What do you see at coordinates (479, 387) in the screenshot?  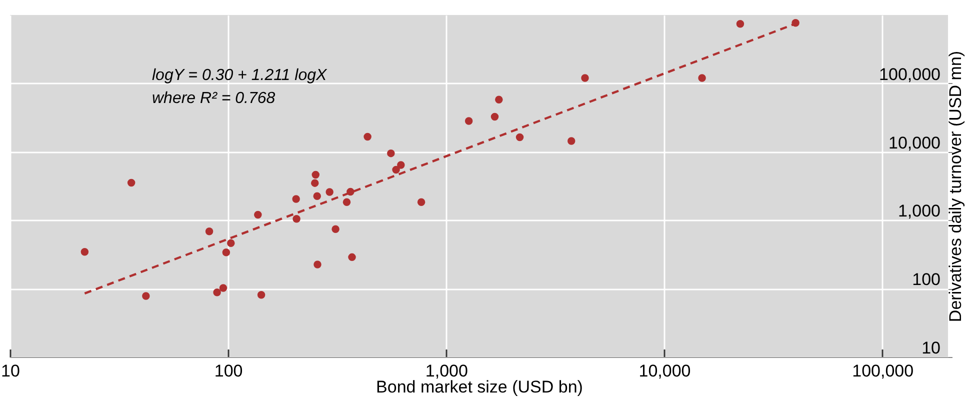 I see `x-axis-title: Bond market size (USD bn)` at bounding box center [479, 387].